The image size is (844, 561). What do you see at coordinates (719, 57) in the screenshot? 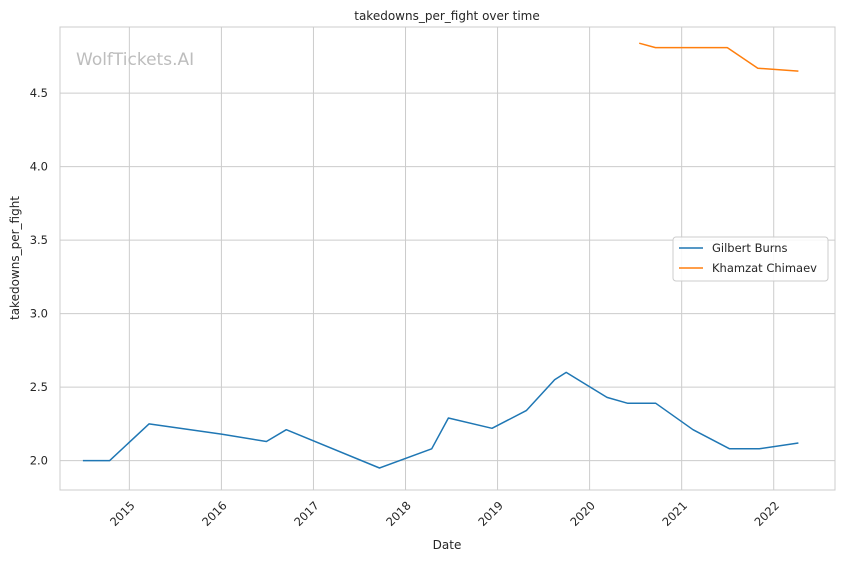
I see `series-line-khamzat-chimaev` at bounding box center [719, 57].